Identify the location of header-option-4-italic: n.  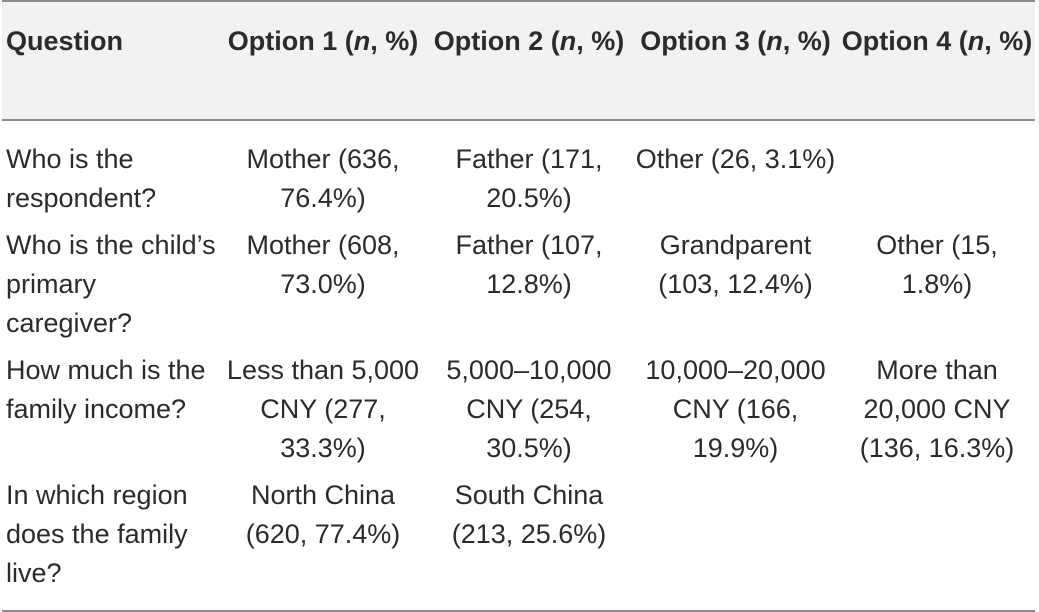
(976, 41).